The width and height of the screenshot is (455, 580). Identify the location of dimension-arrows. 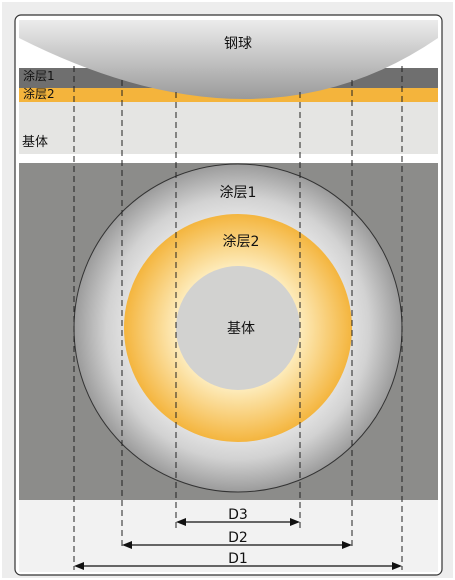
(238, 544).